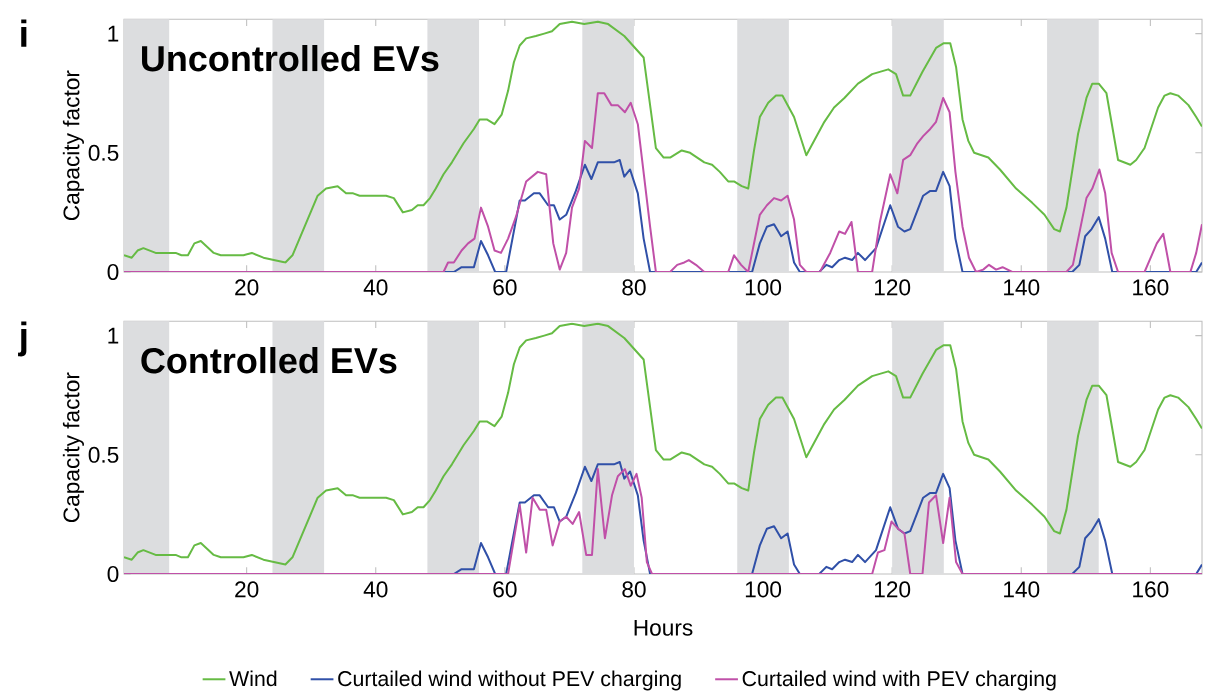  What do you see at coordinates (899, 680) in the screenshot?
I see `legend-label: Curtailed wind with PEV charging` at bounding box center [899, 680].